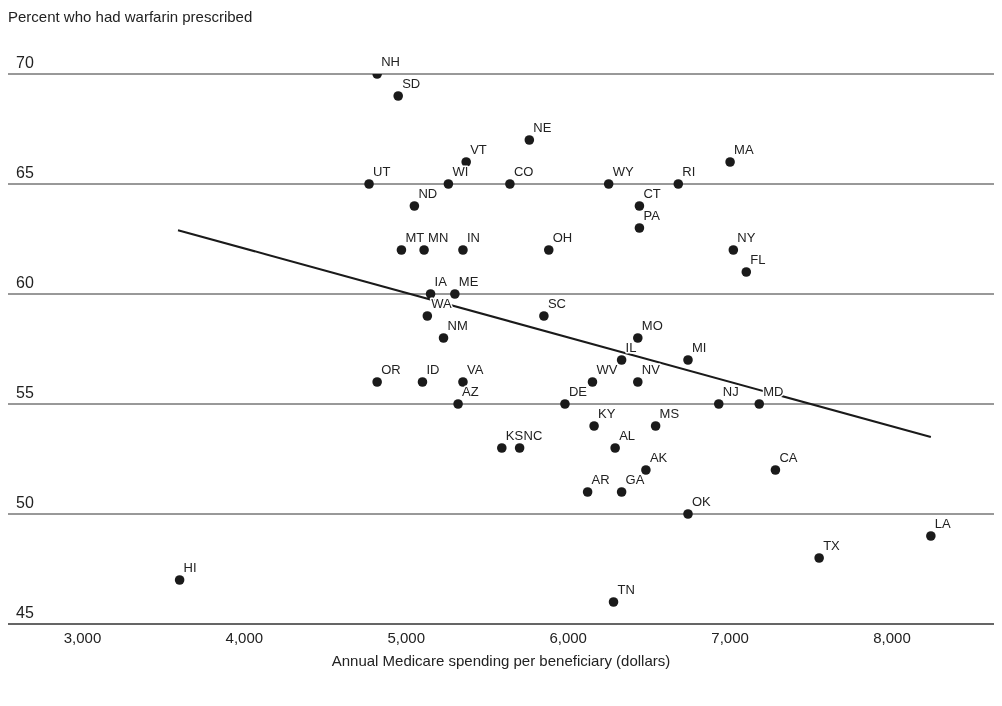  I want to click on annotation: CO, so click(523, 171).